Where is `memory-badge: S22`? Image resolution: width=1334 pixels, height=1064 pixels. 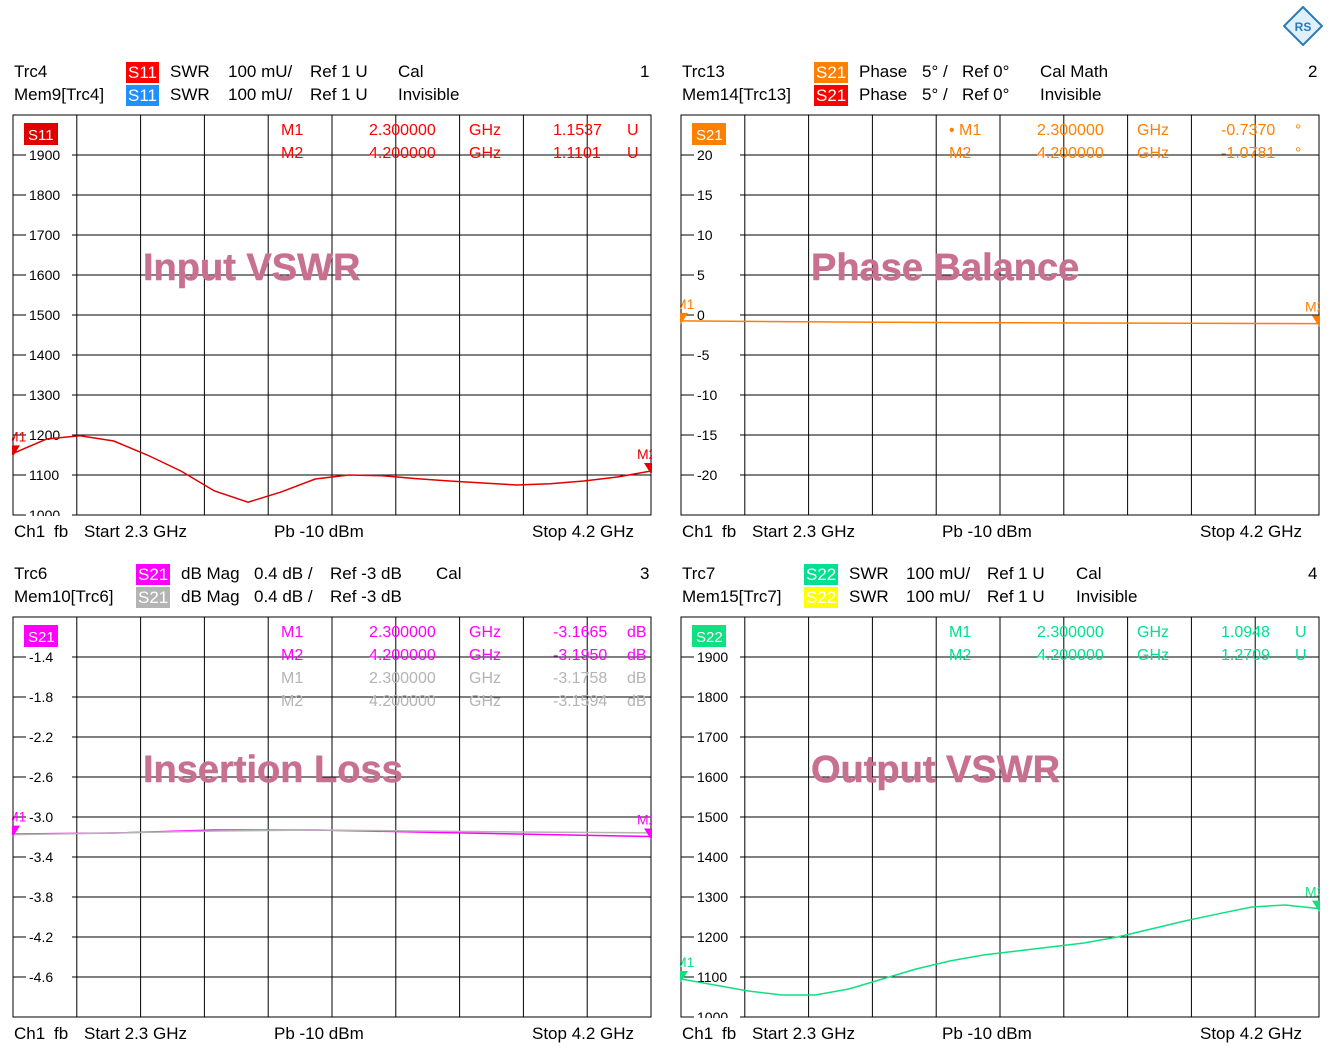
memory-badge: S22 is located at coordinates (821, 597).